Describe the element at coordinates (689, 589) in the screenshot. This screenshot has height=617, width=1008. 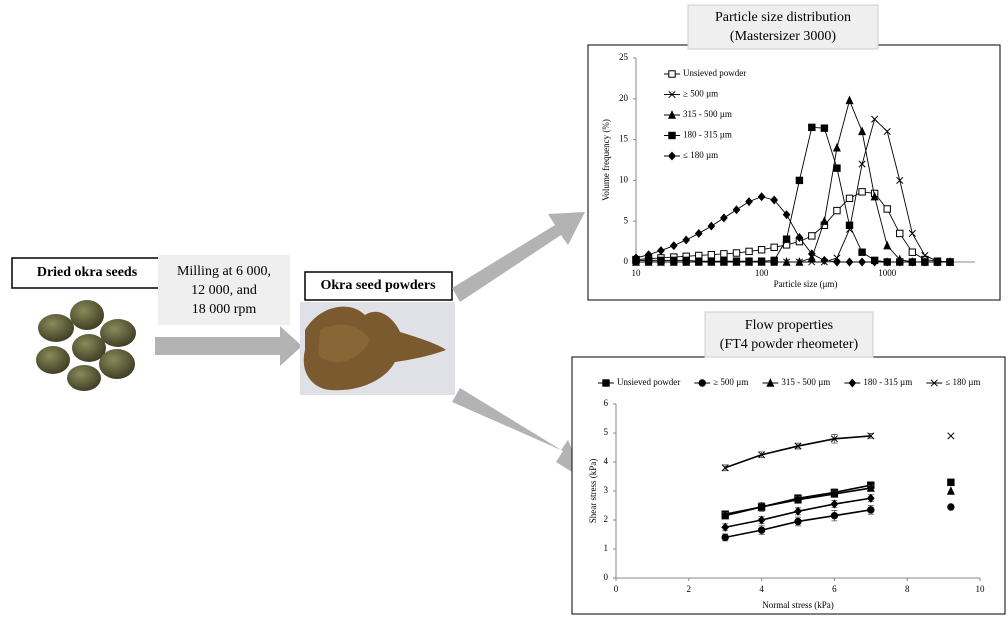
I see `x-tick-label: 2` at that location.